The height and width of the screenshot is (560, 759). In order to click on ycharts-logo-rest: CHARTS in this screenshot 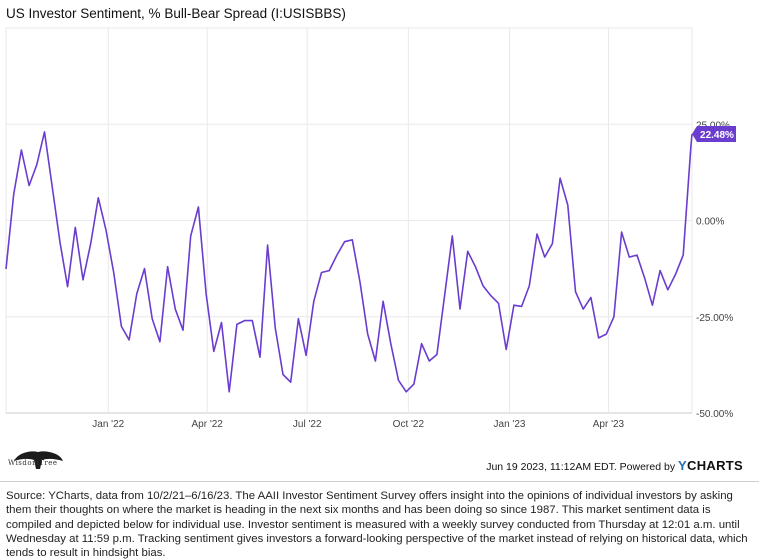, I will do `click(715, 465)`.